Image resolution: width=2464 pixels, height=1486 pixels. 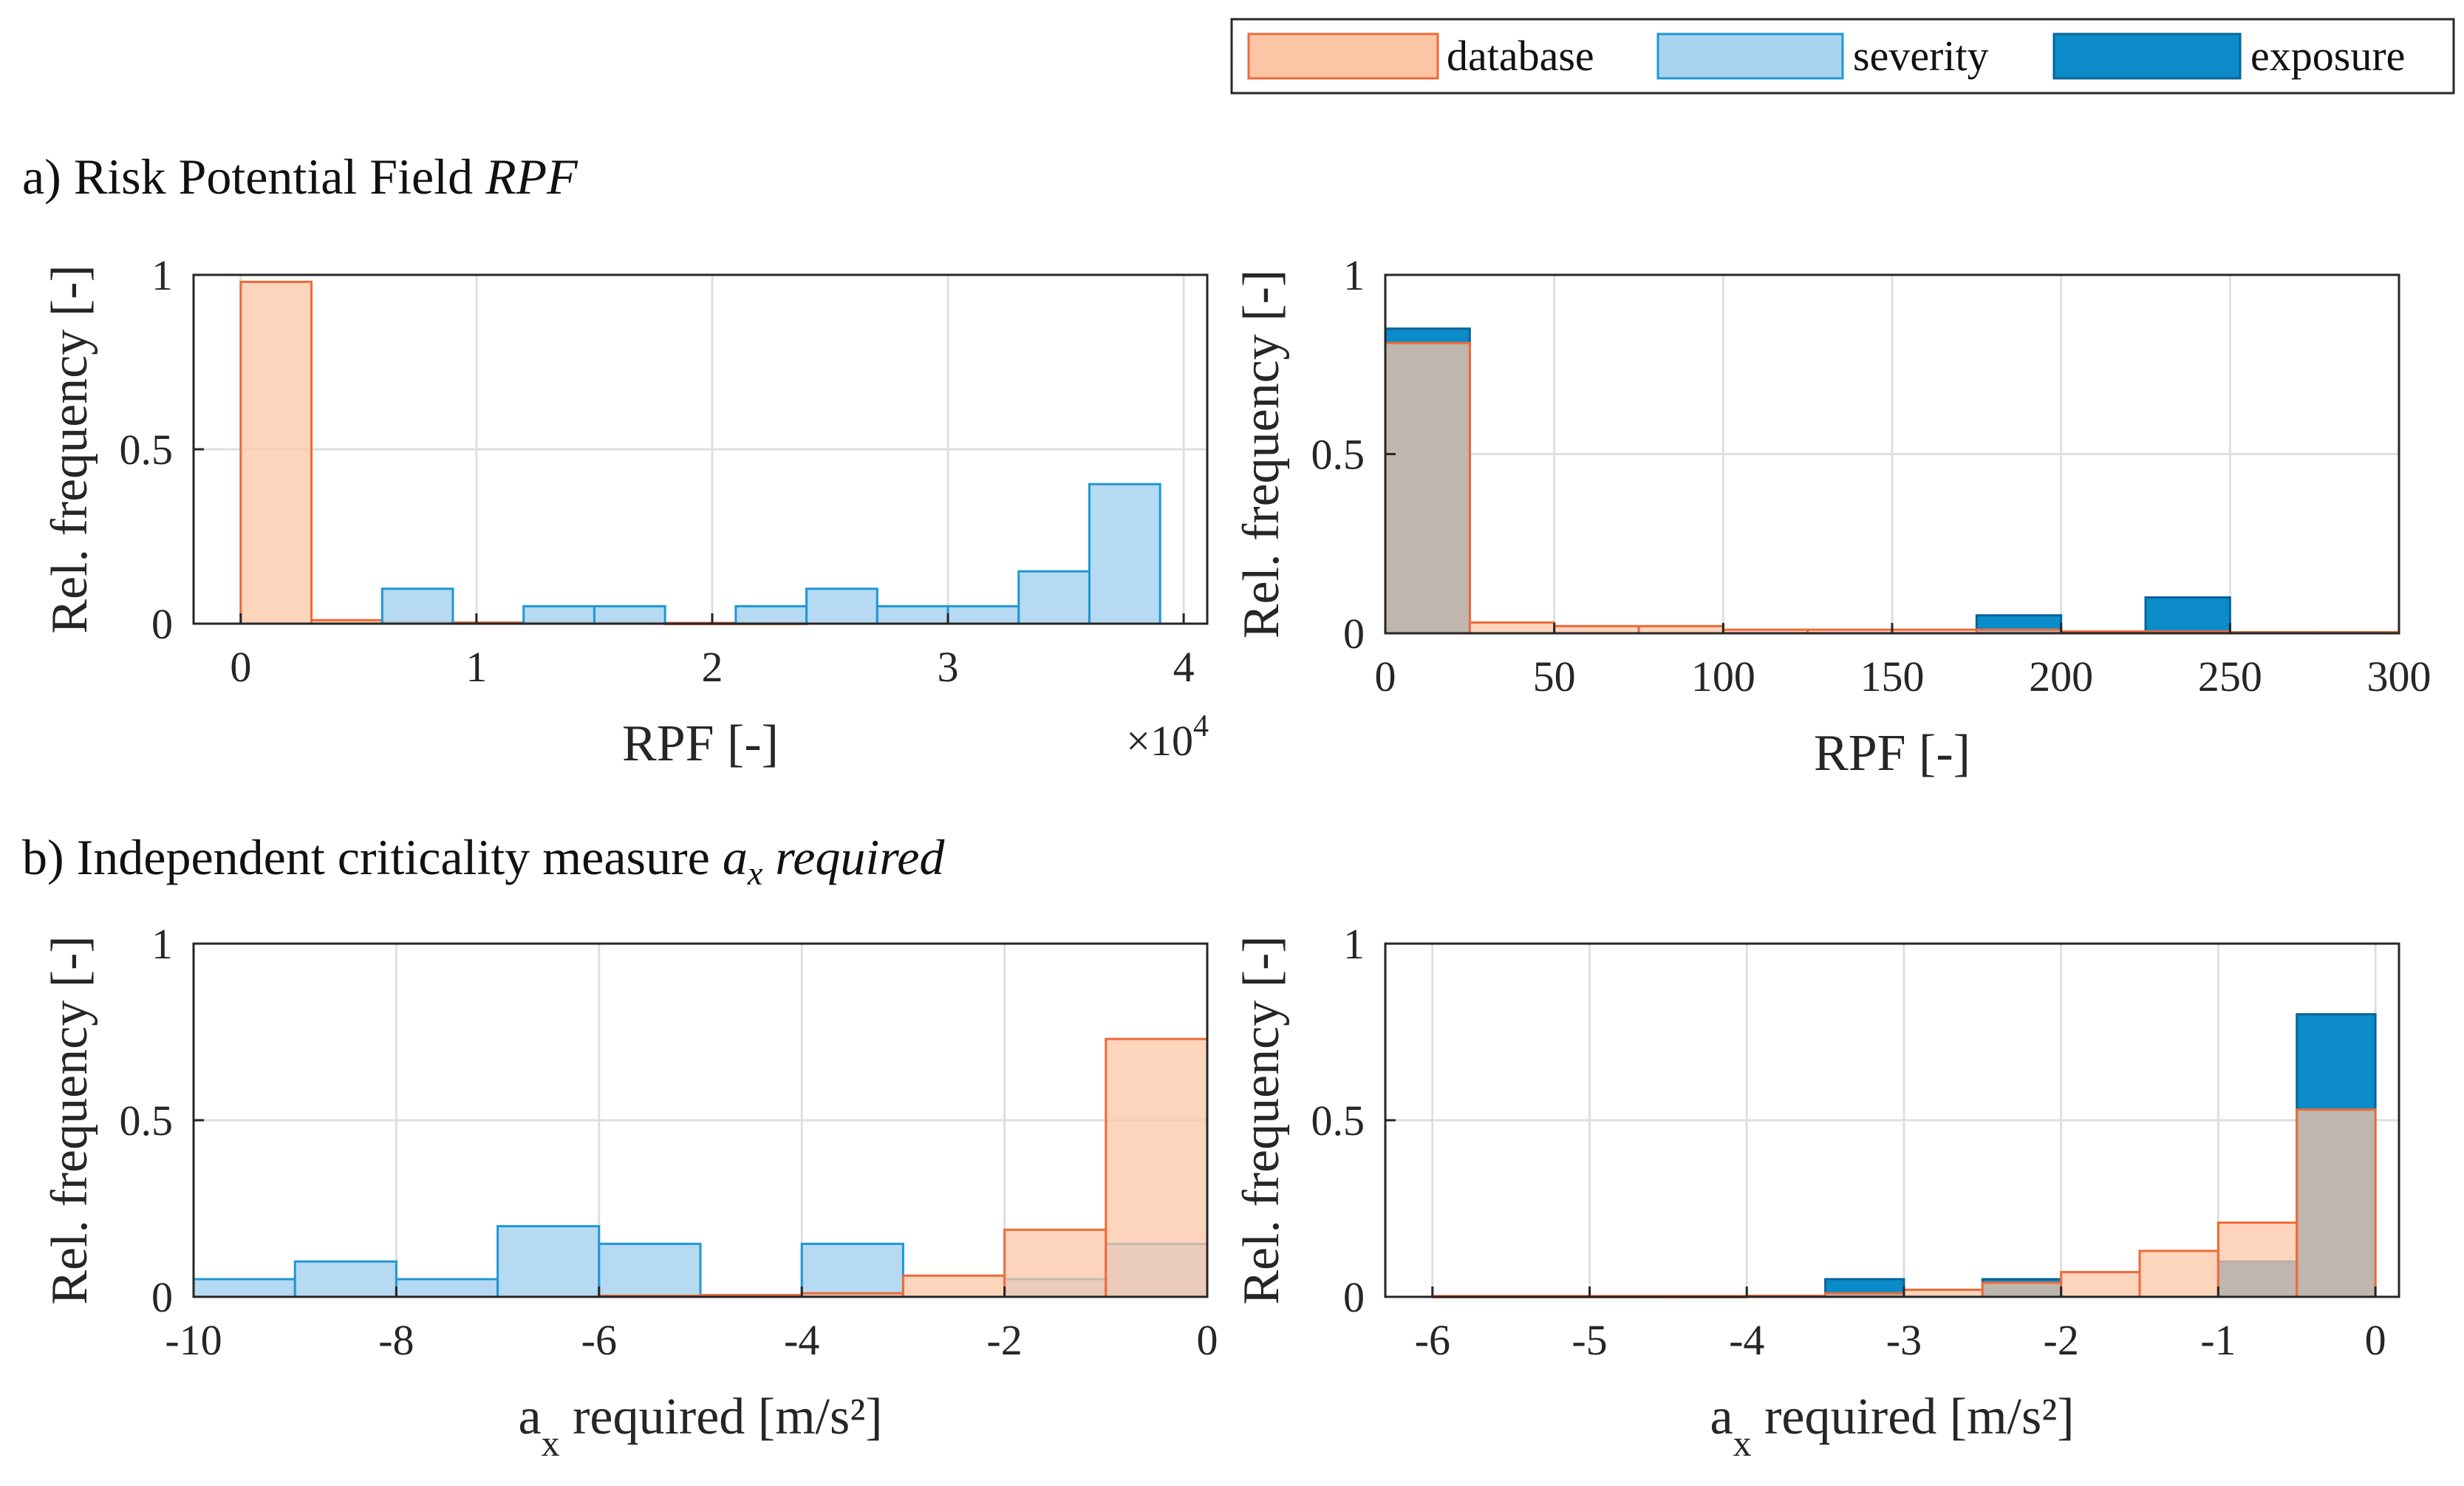 I want to click on section-a-title: a) Risk Potential Field RPF, so click(x=301, y=177).